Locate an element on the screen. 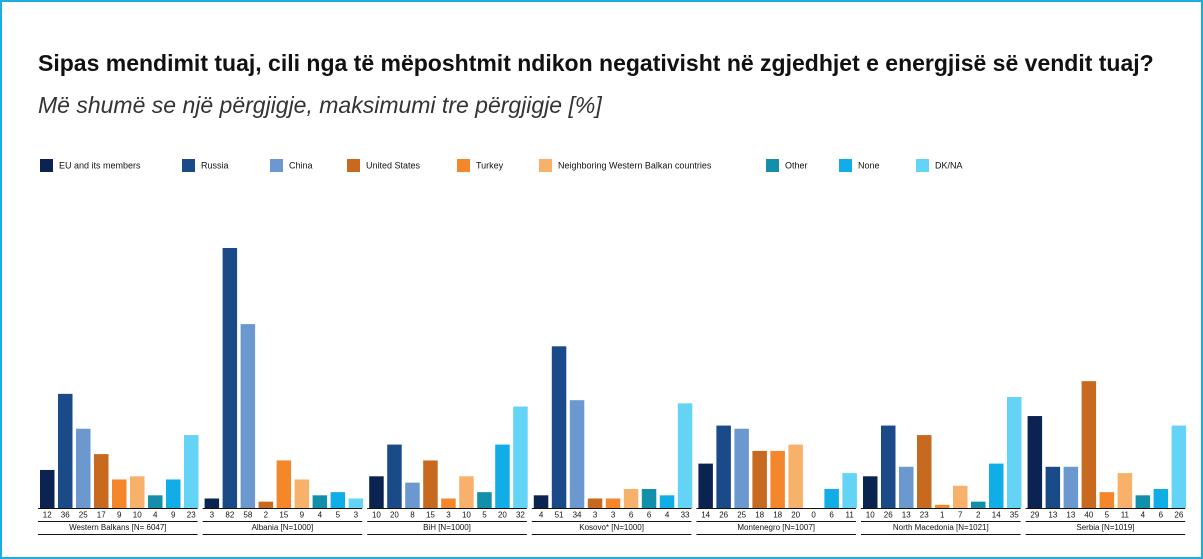 This screenshot has width=1203, height=559. value-label: 26 is located at coordinates (723, 515).